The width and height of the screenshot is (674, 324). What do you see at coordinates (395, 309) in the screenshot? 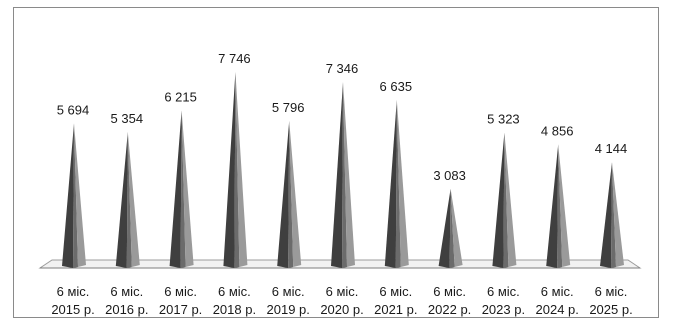
I see `tick-label: 2021 р.` at bounding box center [395, 309].